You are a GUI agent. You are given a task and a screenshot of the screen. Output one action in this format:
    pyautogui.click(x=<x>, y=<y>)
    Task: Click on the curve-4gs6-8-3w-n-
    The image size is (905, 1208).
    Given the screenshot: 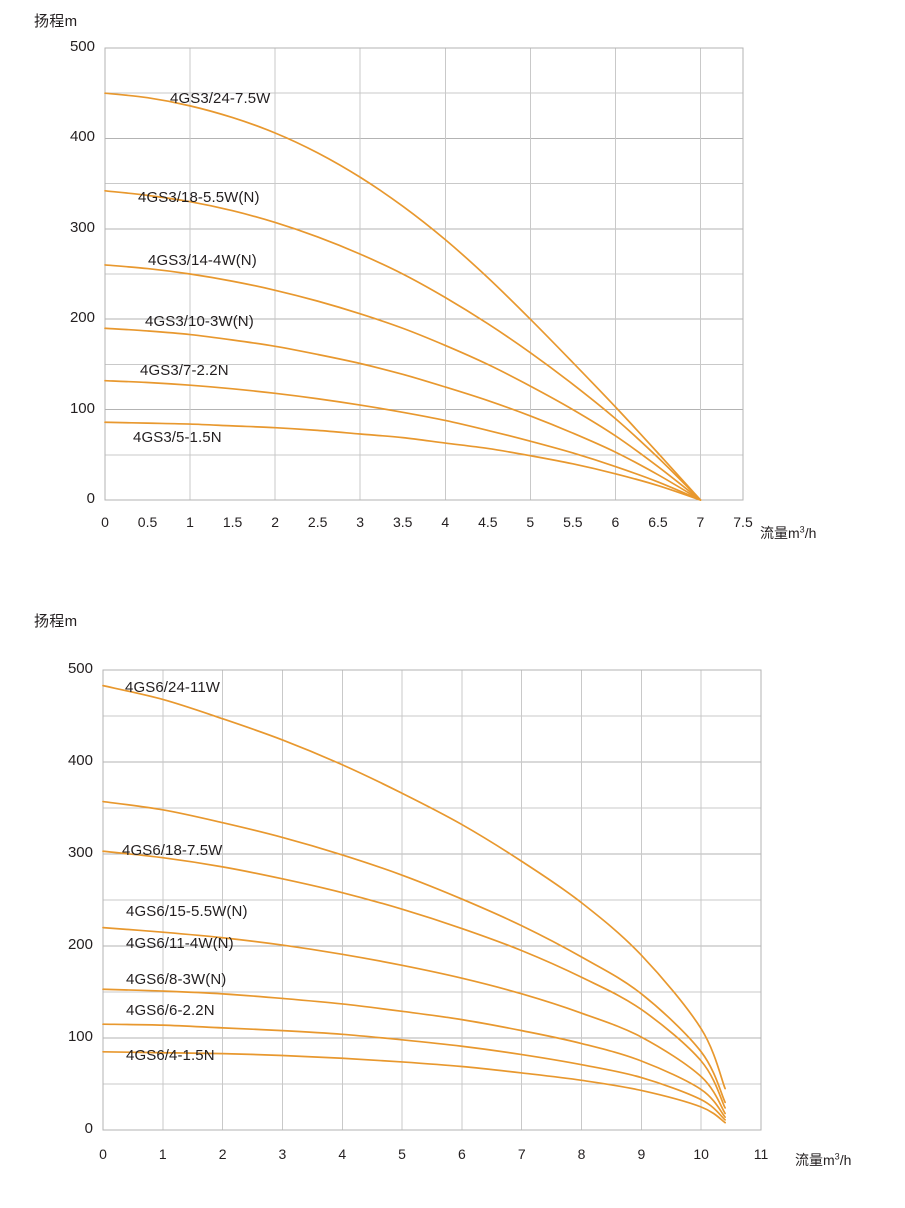 What is the action you would take?
    pyautogui.click(x=414, y=1053)
    